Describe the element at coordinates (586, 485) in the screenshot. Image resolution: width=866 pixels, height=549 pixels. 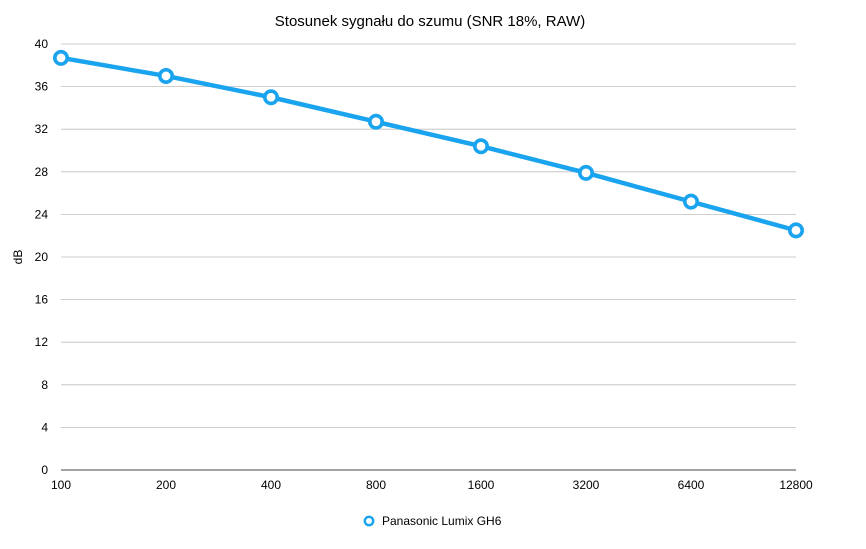
I see `x-tick-label-3200: 3200` at that location.